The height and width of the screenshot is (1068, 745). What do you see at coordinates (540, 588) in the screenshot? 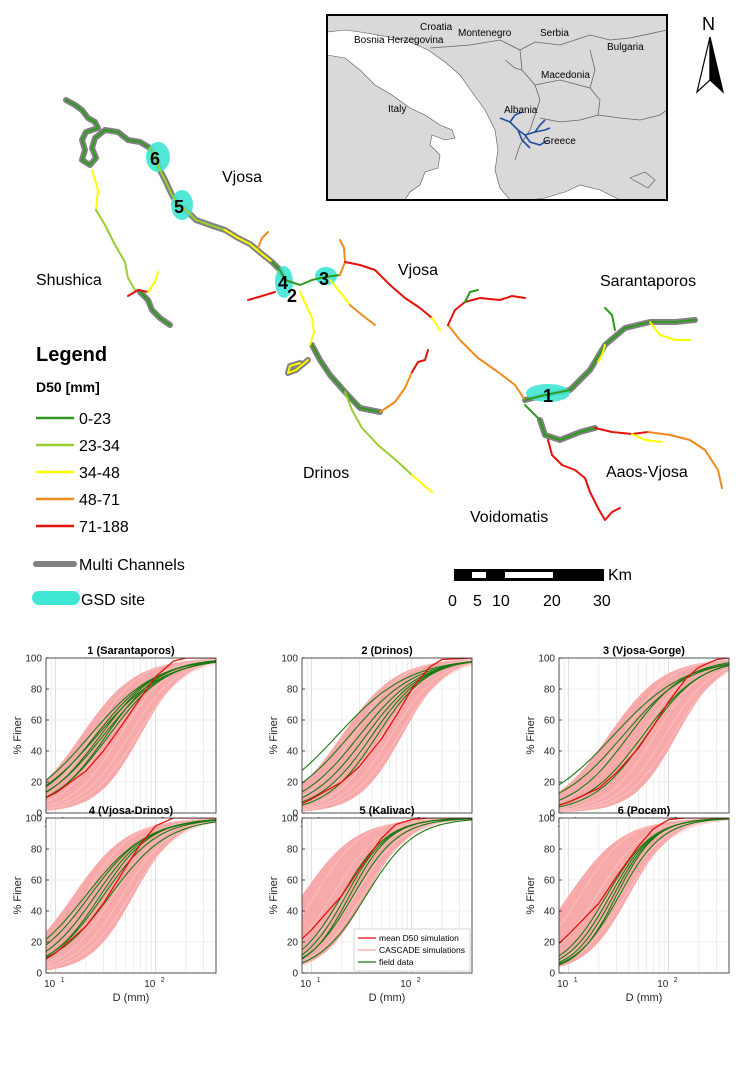
I see `scale-bar: Km 0 5 10 20 30` at bounding box center [540, 588].